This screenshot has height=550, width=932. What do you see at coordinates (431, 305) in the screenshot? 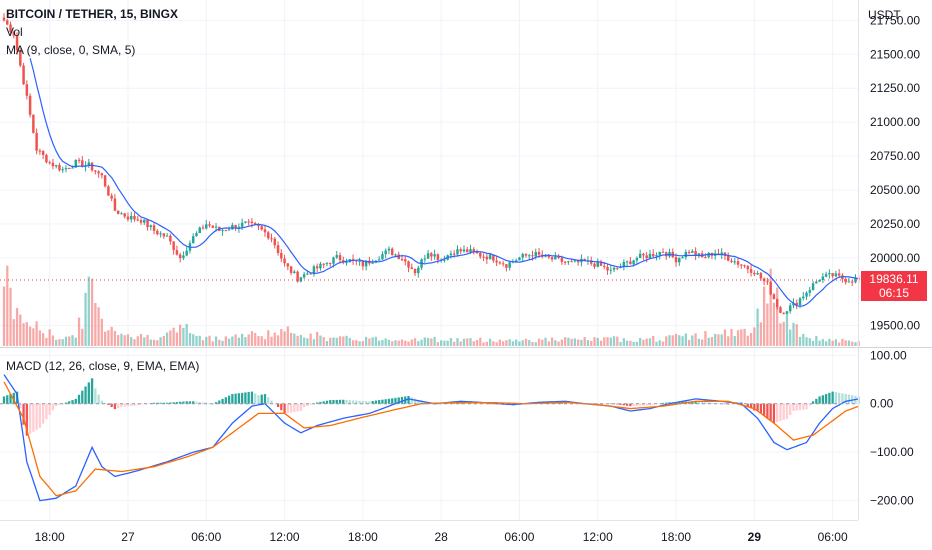
I see `volume-bars` at bounding box center [431, 305].